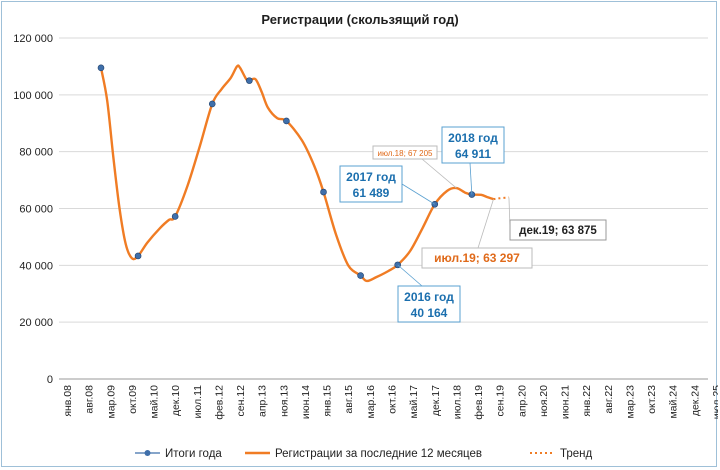 The width and height of the screenshot is (720, 470). I want to click on callout-value: 64 911, so click(473, 154).